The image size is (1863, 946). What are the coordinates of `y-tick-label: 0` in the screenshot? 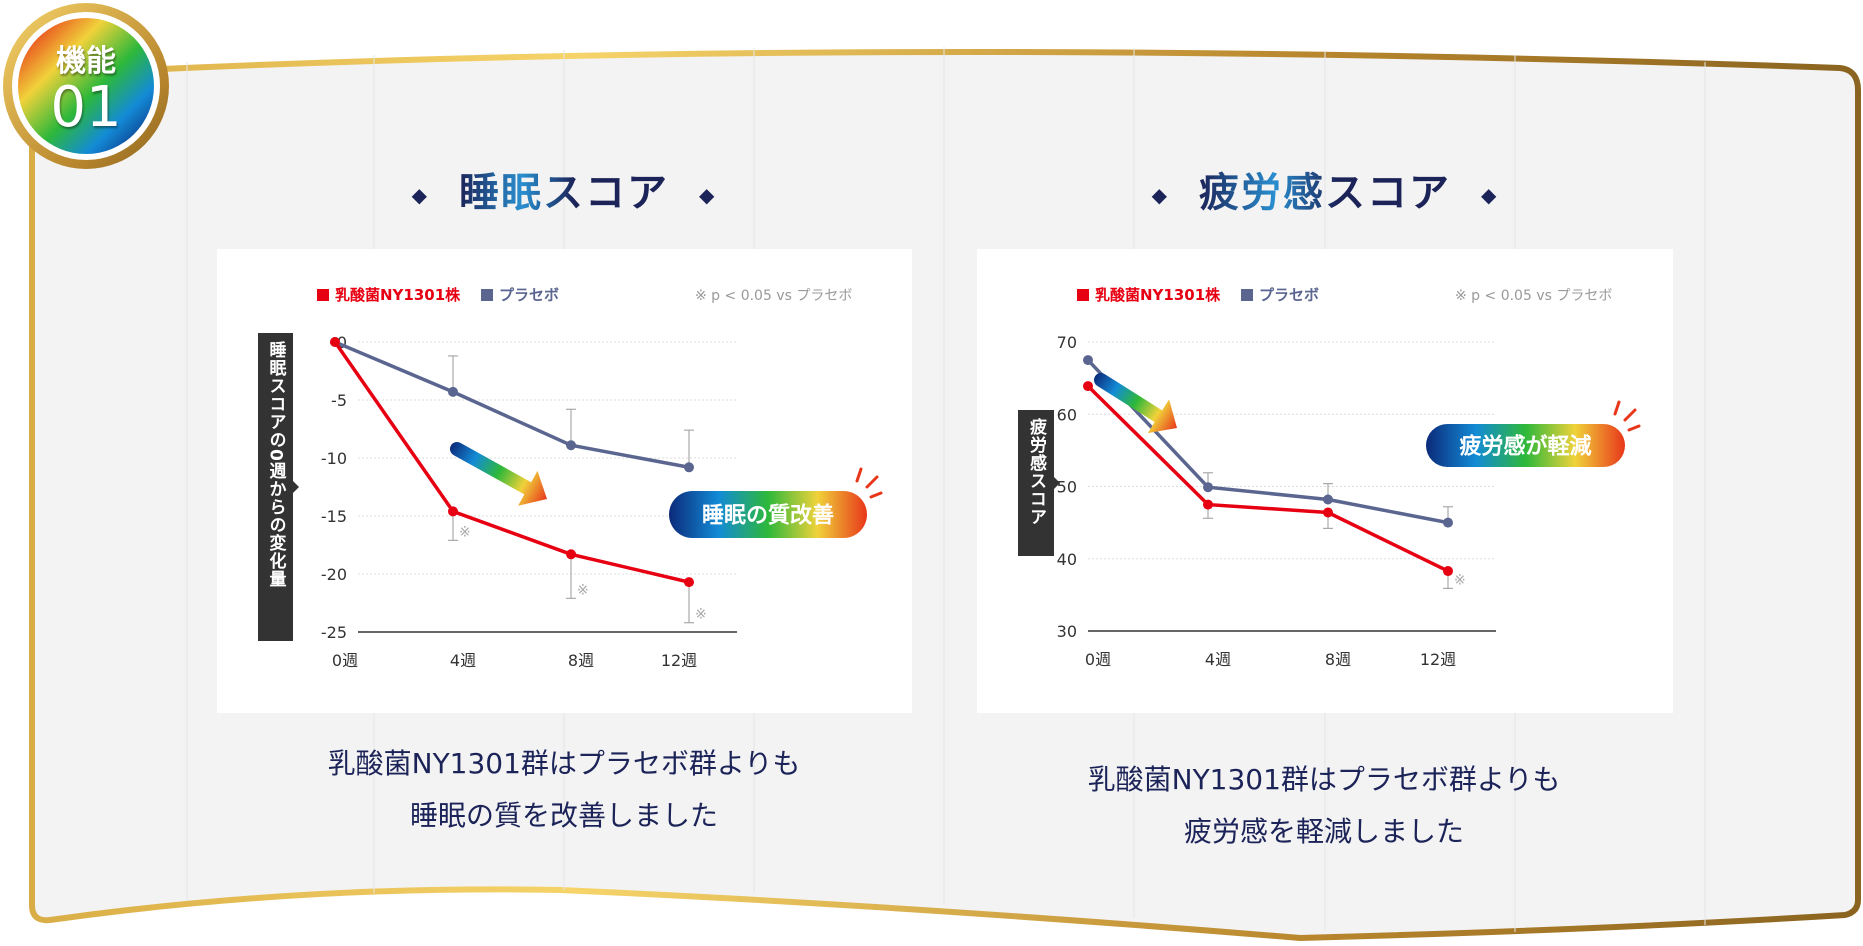 It's located at (342, 342).